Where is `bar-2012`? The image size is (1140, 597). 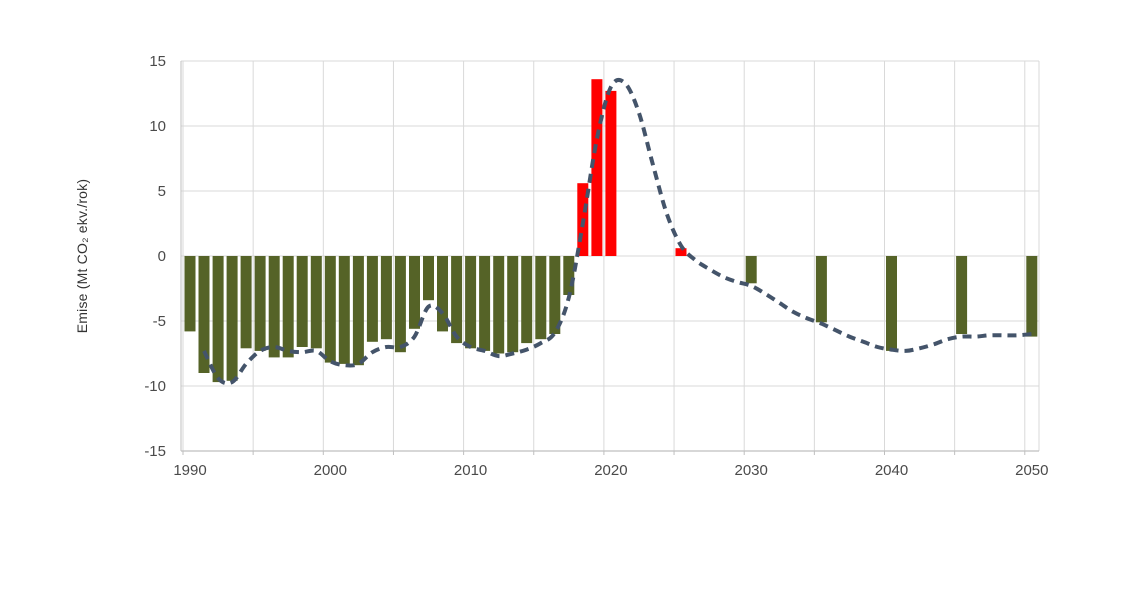 bar-2012 is located at coordinates (499, 305).